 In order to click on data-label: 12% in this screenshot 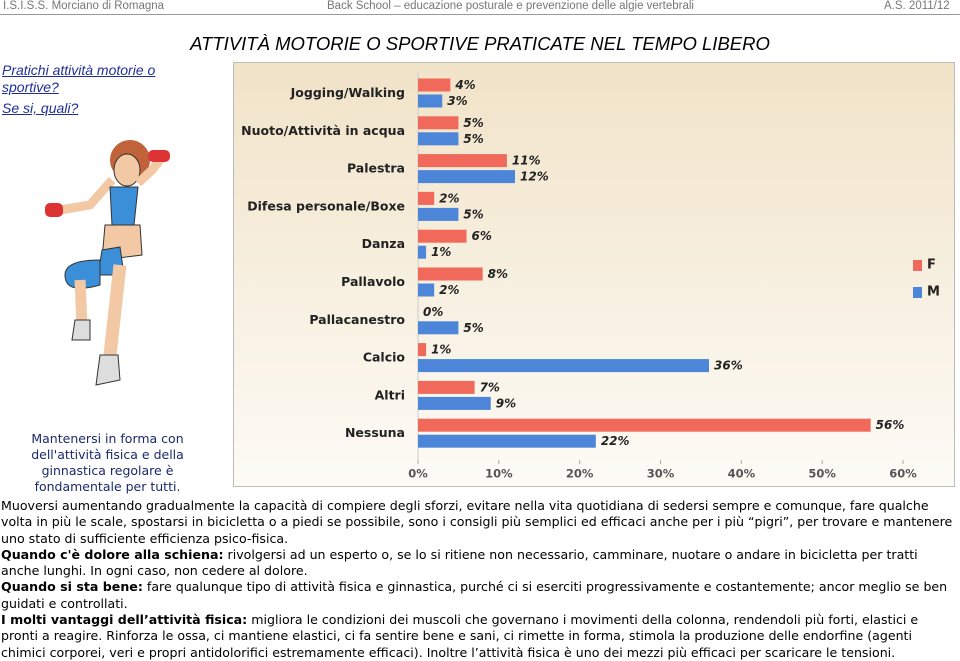, I will do `click(534, 177)`.